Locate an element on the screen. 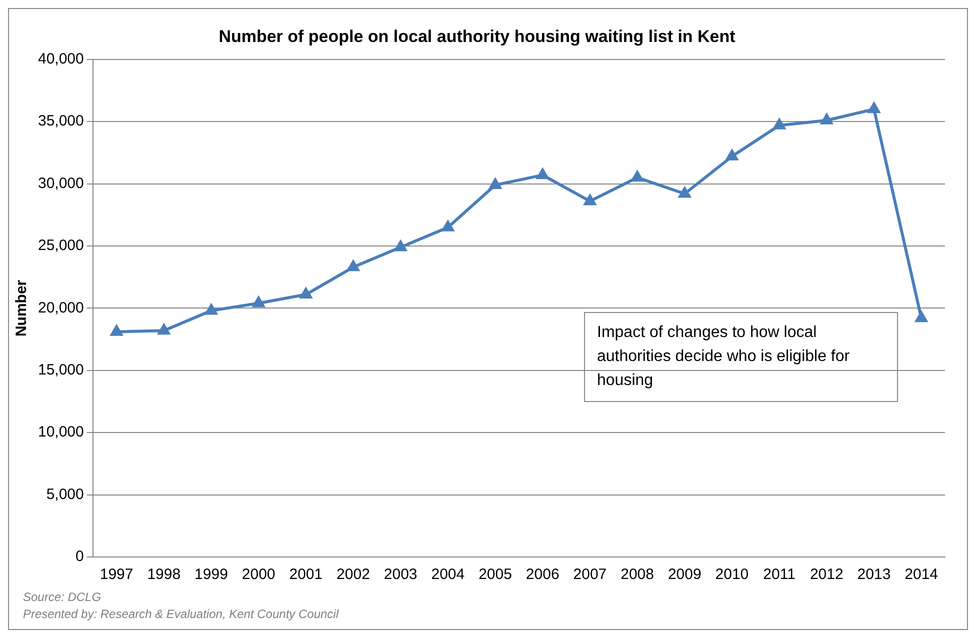 This screenshot has width=976, height=641. y-tick-label: 40,000 is located at coordinates (61, 59).